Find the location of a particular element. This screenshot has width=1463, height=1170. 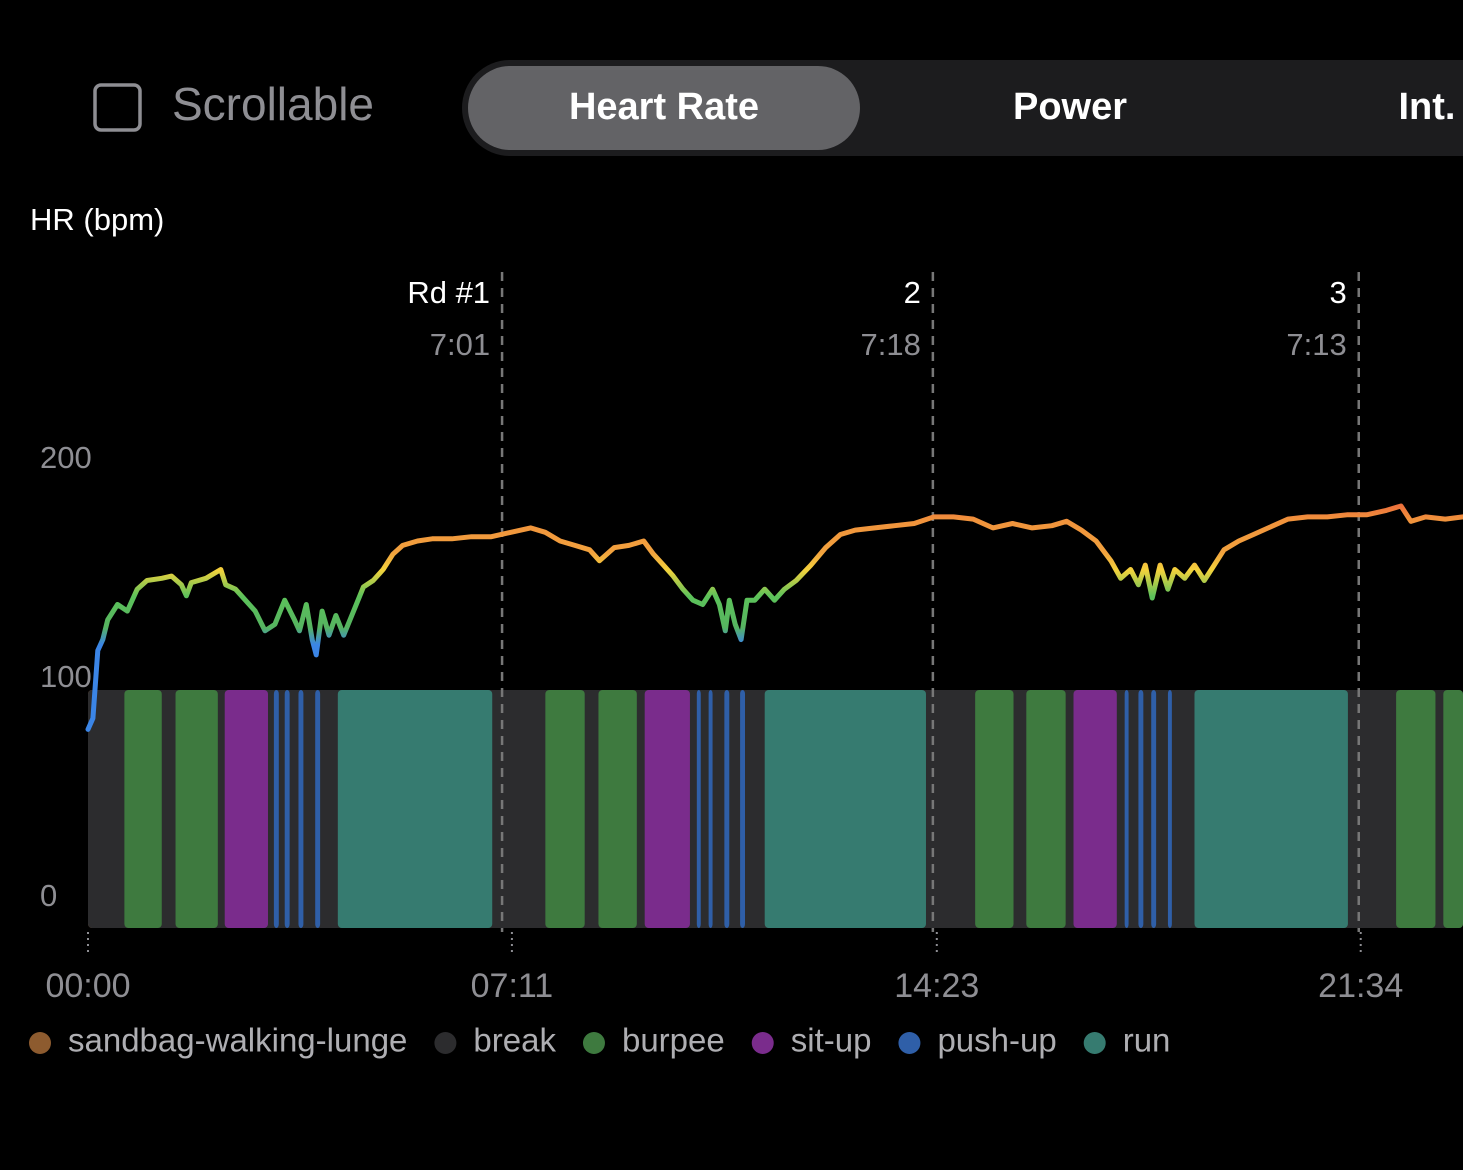

legend-label: sit-up is located at coordinates (831, 1040).